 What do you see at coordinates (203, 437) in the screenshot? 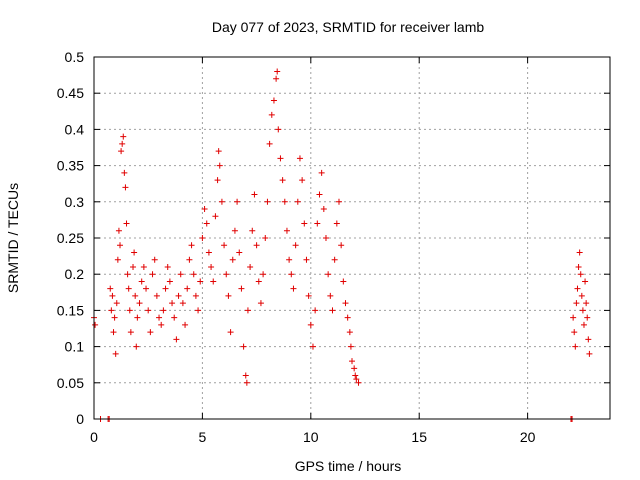
I see `x-tick-label: 5` at bounding box center [203, 437].